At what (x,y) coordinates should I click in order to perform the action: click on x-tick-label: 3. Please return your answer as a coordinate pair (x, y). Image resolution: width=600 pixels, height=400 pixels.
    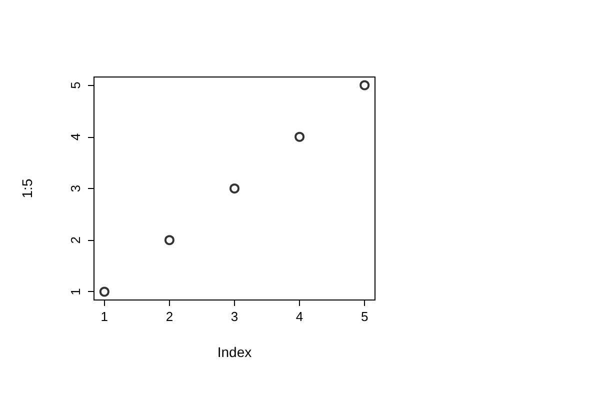
    Looking at the image, I should click on (234, 316).